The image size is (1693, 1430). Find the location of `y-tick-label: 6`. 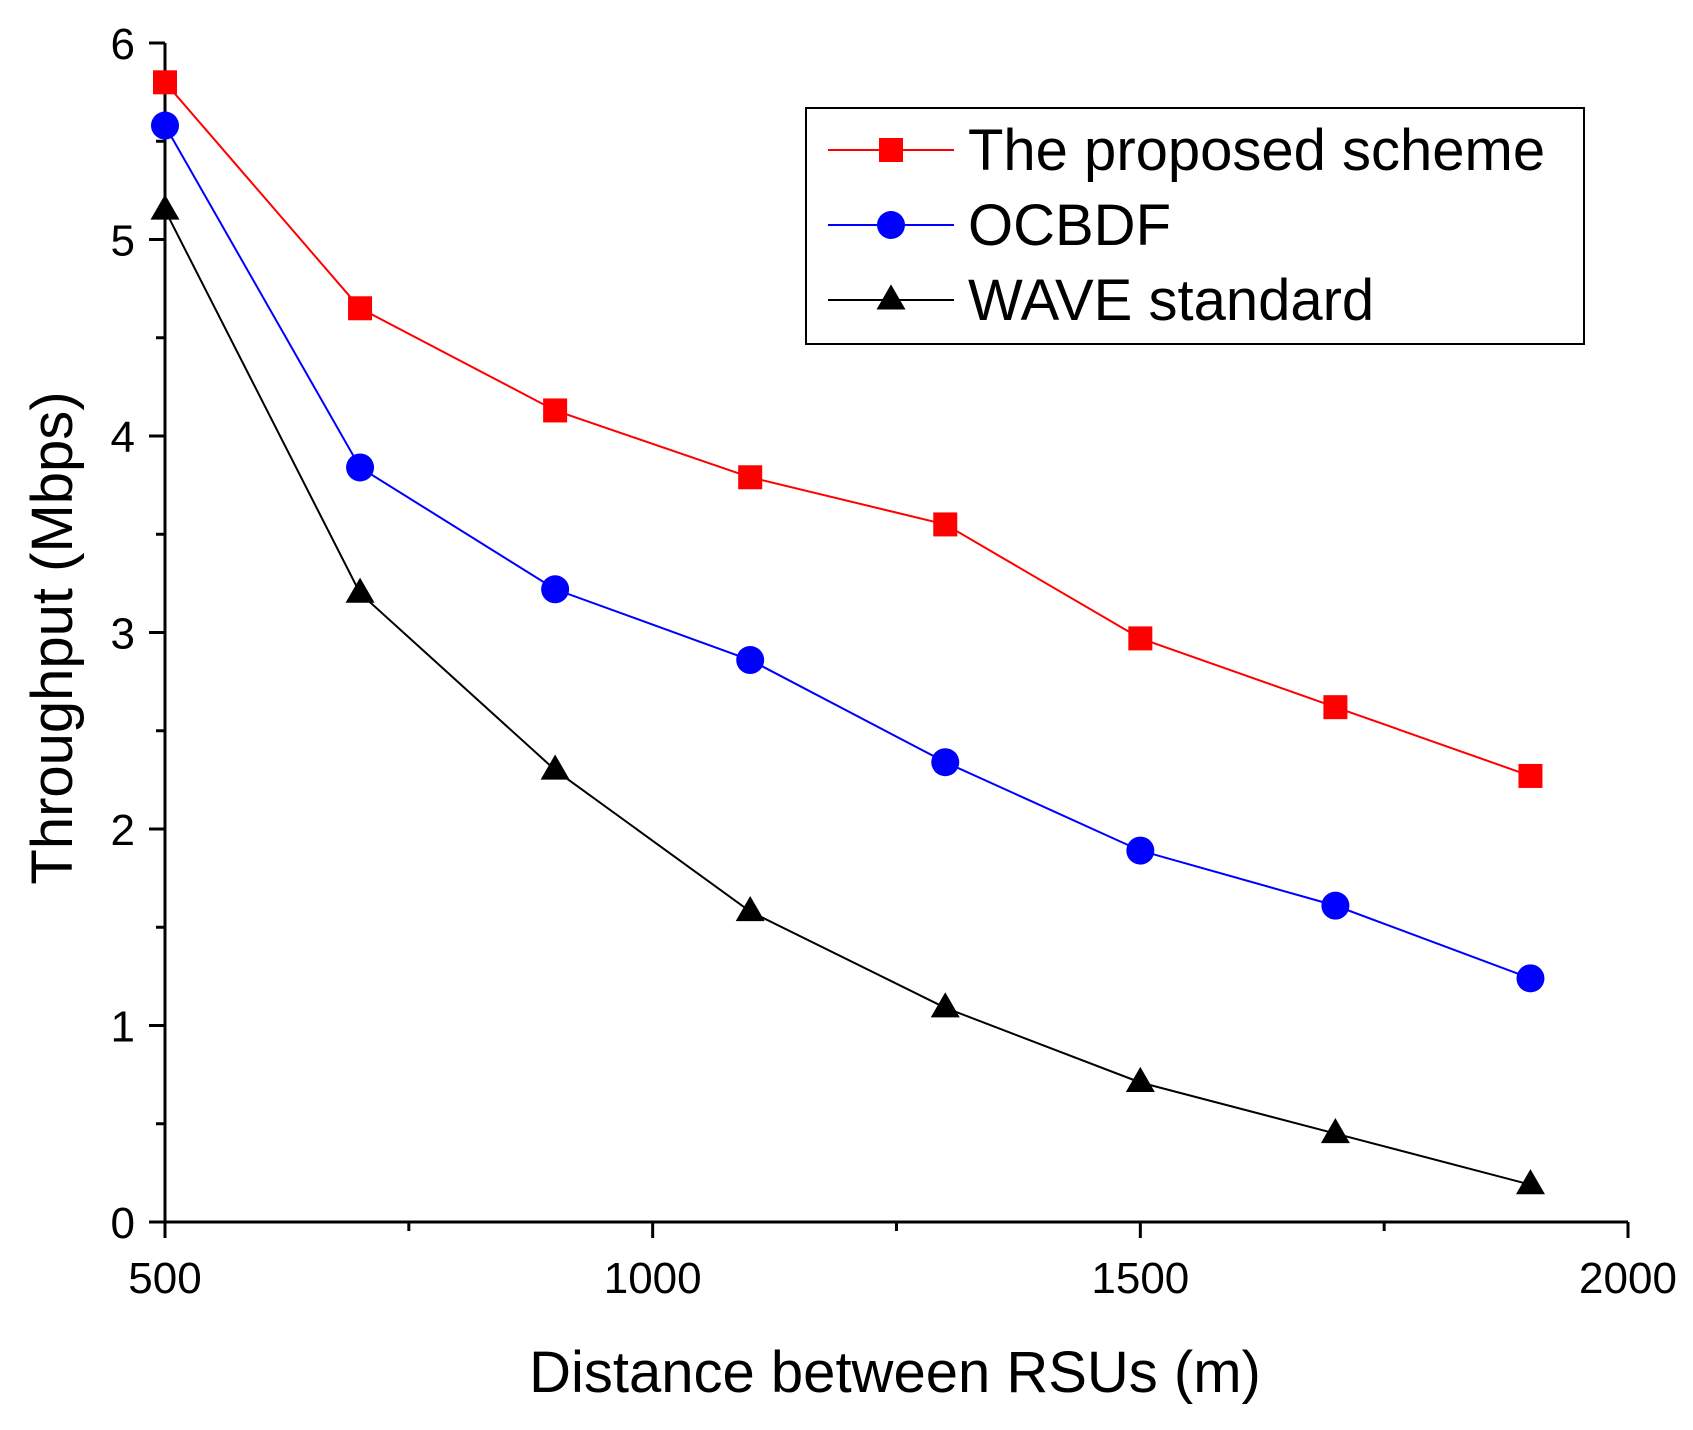

y-tick-label: 6 is located at coordinates (123, 44).